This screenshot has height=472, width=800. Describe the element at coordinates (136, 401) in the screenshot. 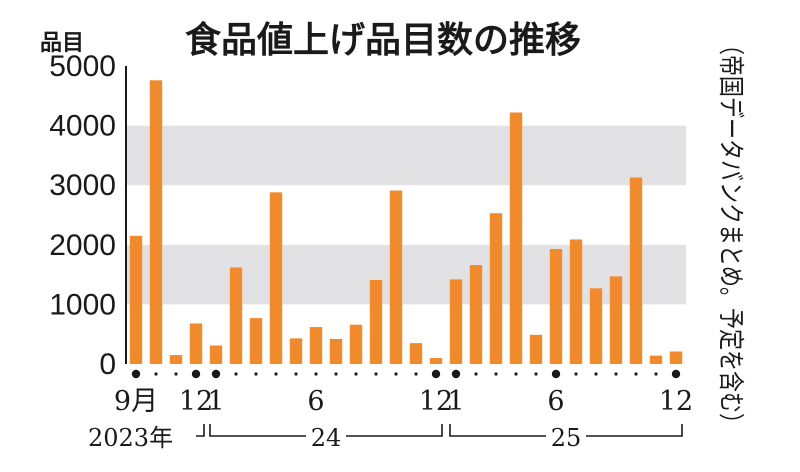

I see `x-tick-label: 9月` at that location.